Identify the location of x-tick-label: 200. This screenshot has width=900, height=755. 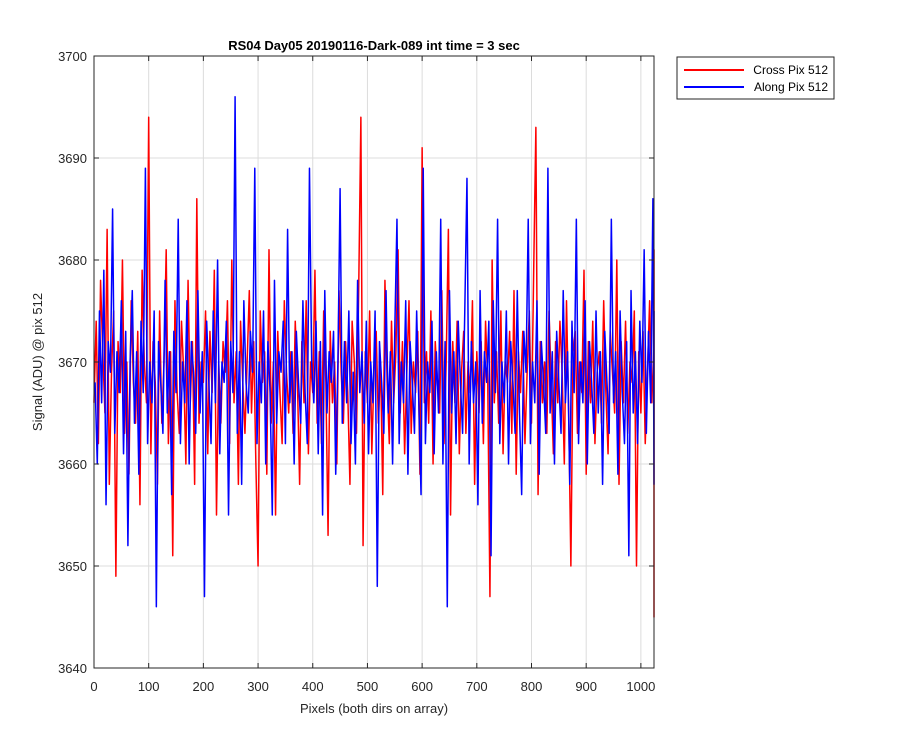
(204, 686).